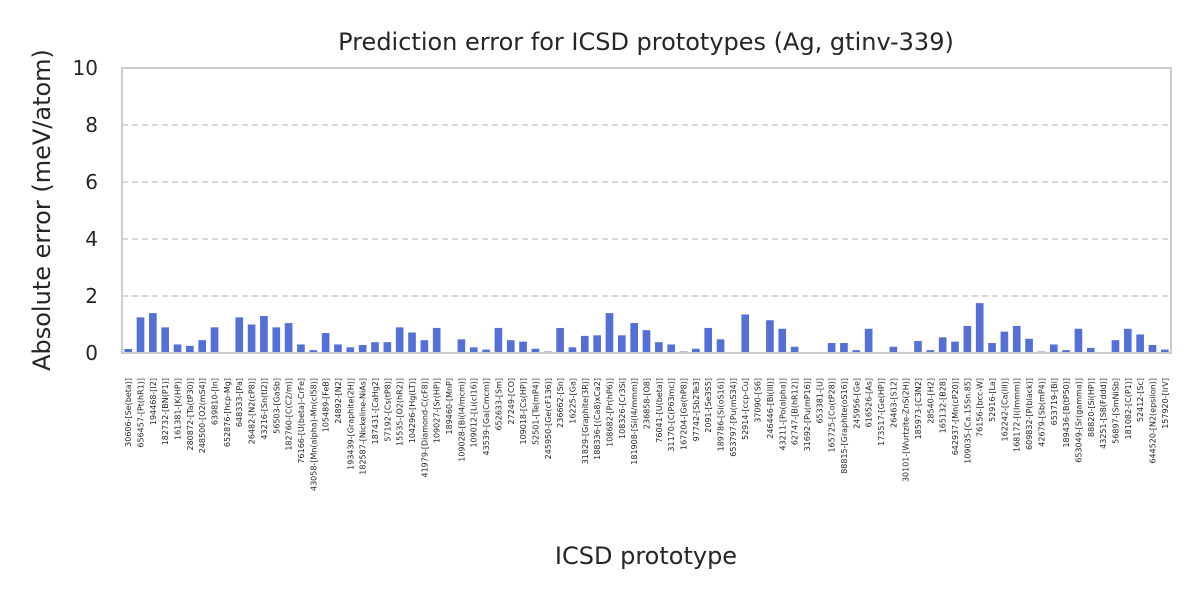  Describe the element at coordinates (696, 409) in the screenshot. I see `x-tick-label: 97742-[Sb2Te3]` at that location.